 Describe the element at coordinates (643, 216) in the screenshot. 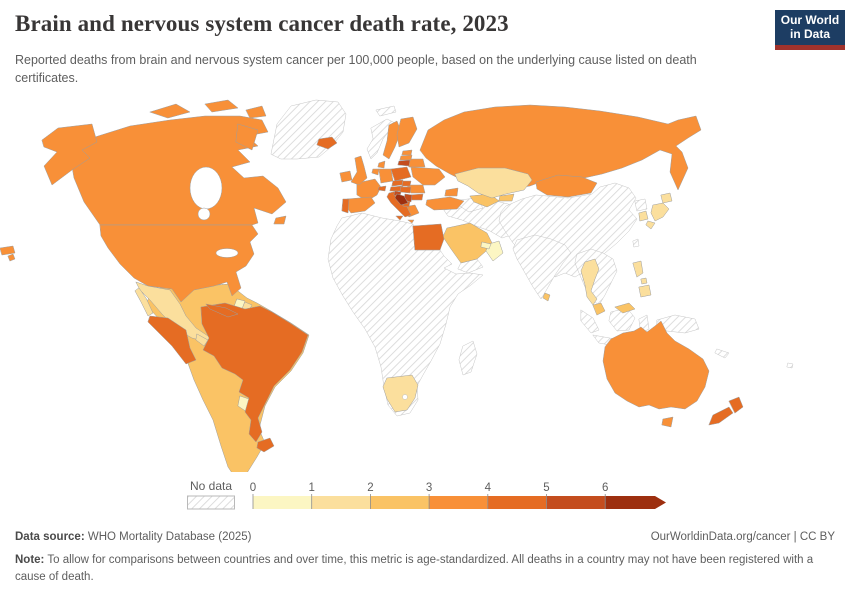

I see `country-south-korea` at that location.